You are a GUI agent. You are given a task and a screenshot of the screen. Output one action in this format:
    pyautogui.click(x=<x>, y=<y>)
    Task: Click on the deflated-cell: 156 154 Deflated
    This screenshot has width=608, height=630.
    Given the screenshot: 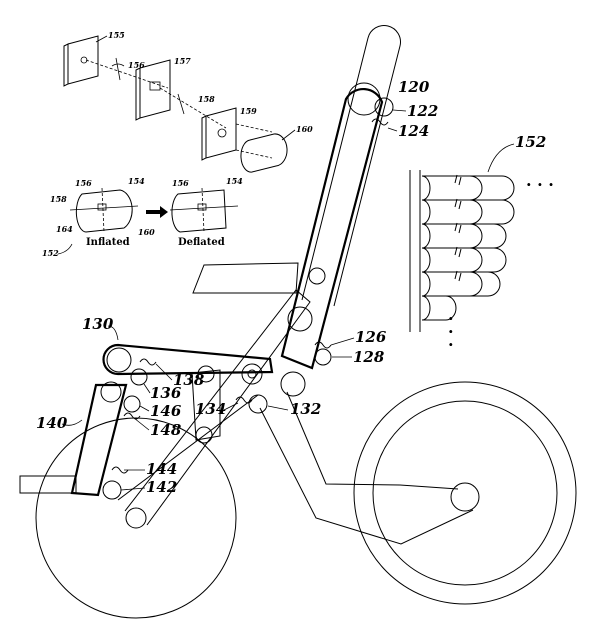 What is the action you would take?
    pyautogui.click(x=206, y=212)
    